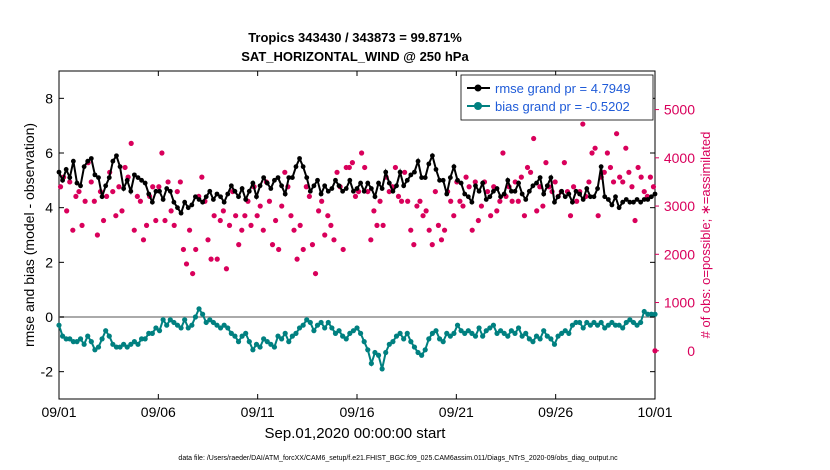 This screenshot has width=830, height=470. I want to click on y2-tick-label: 3000, so click(679, 206).